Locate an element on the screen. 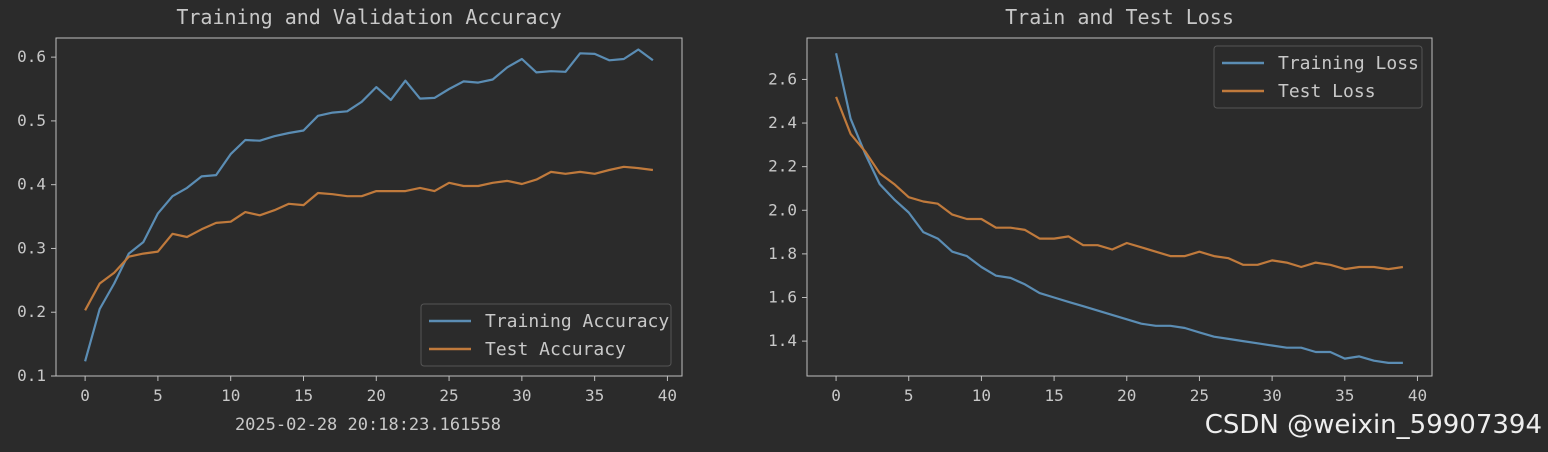 The height and width of the screenshot is (452, 1548). legend-label: Training Accuracy is located at coordinates (577, 321).